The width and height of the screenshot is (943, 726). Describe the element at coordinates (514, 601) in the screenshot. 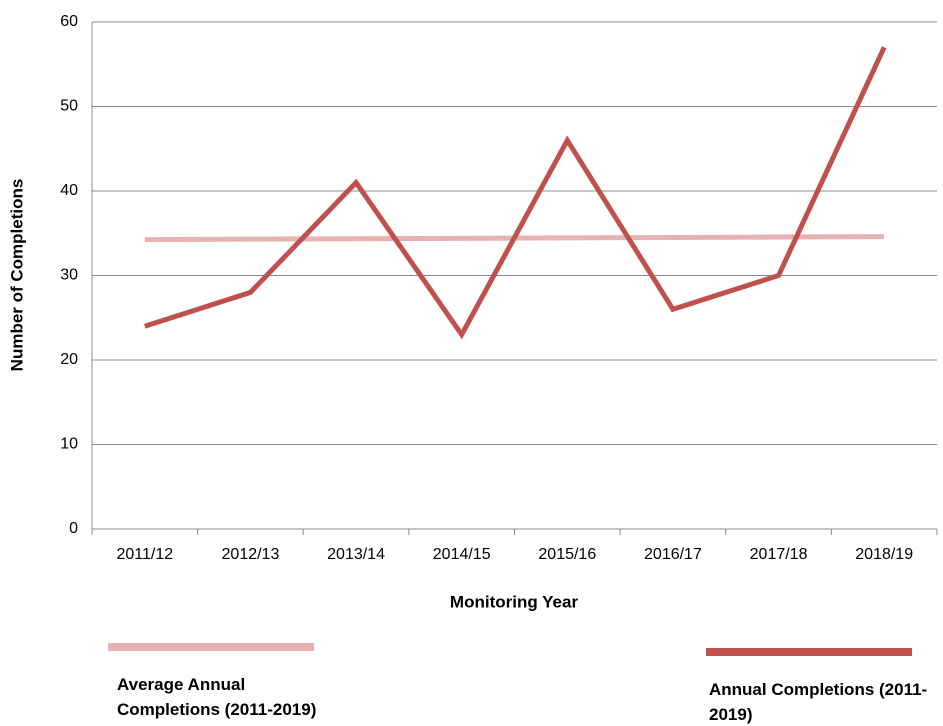

I see `x-axis-label: Monitoring Year` at that location.